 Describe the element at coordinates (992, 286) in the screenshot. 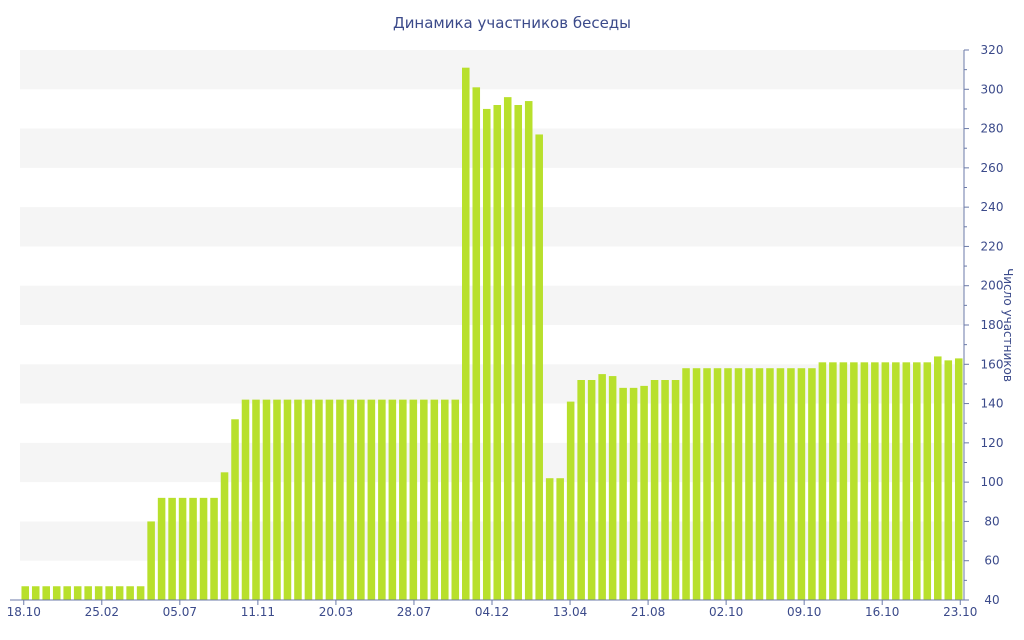

I see `y-tick-label: 200` at that location.